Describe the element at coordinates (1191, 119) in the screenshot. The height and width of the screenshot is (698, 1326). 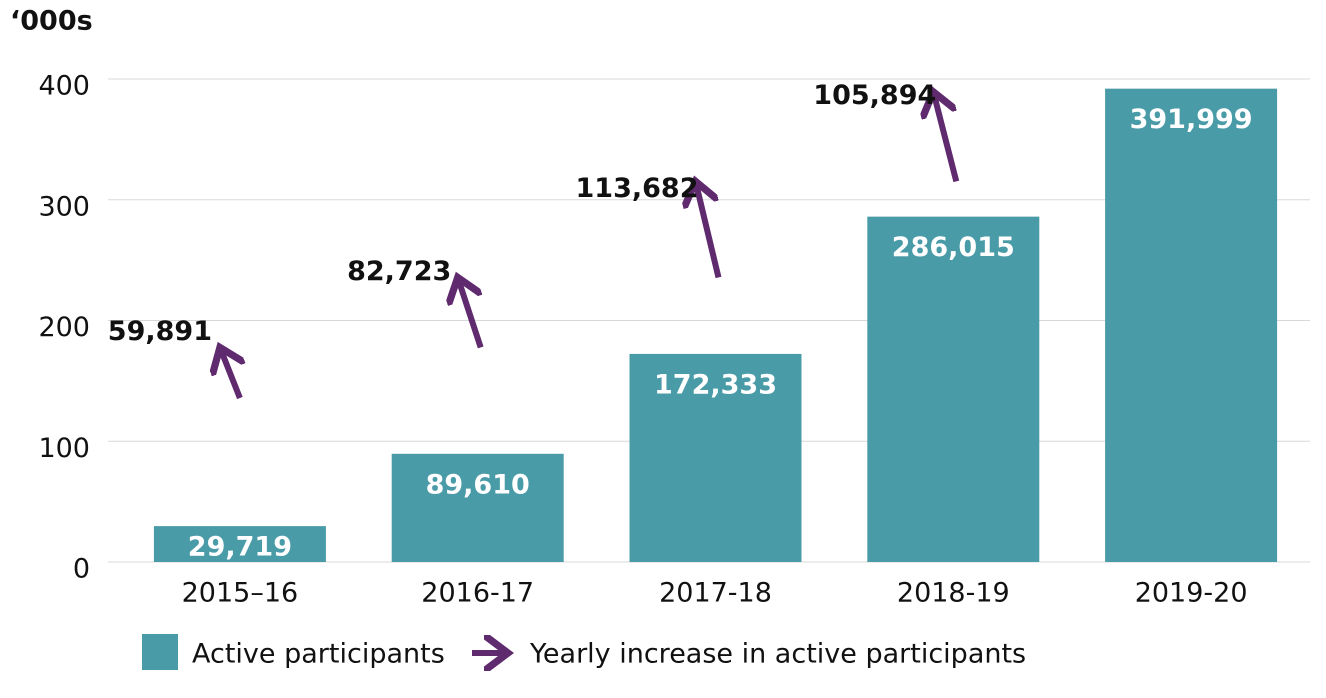
I see `bar-value-label: 391,999` at that location.